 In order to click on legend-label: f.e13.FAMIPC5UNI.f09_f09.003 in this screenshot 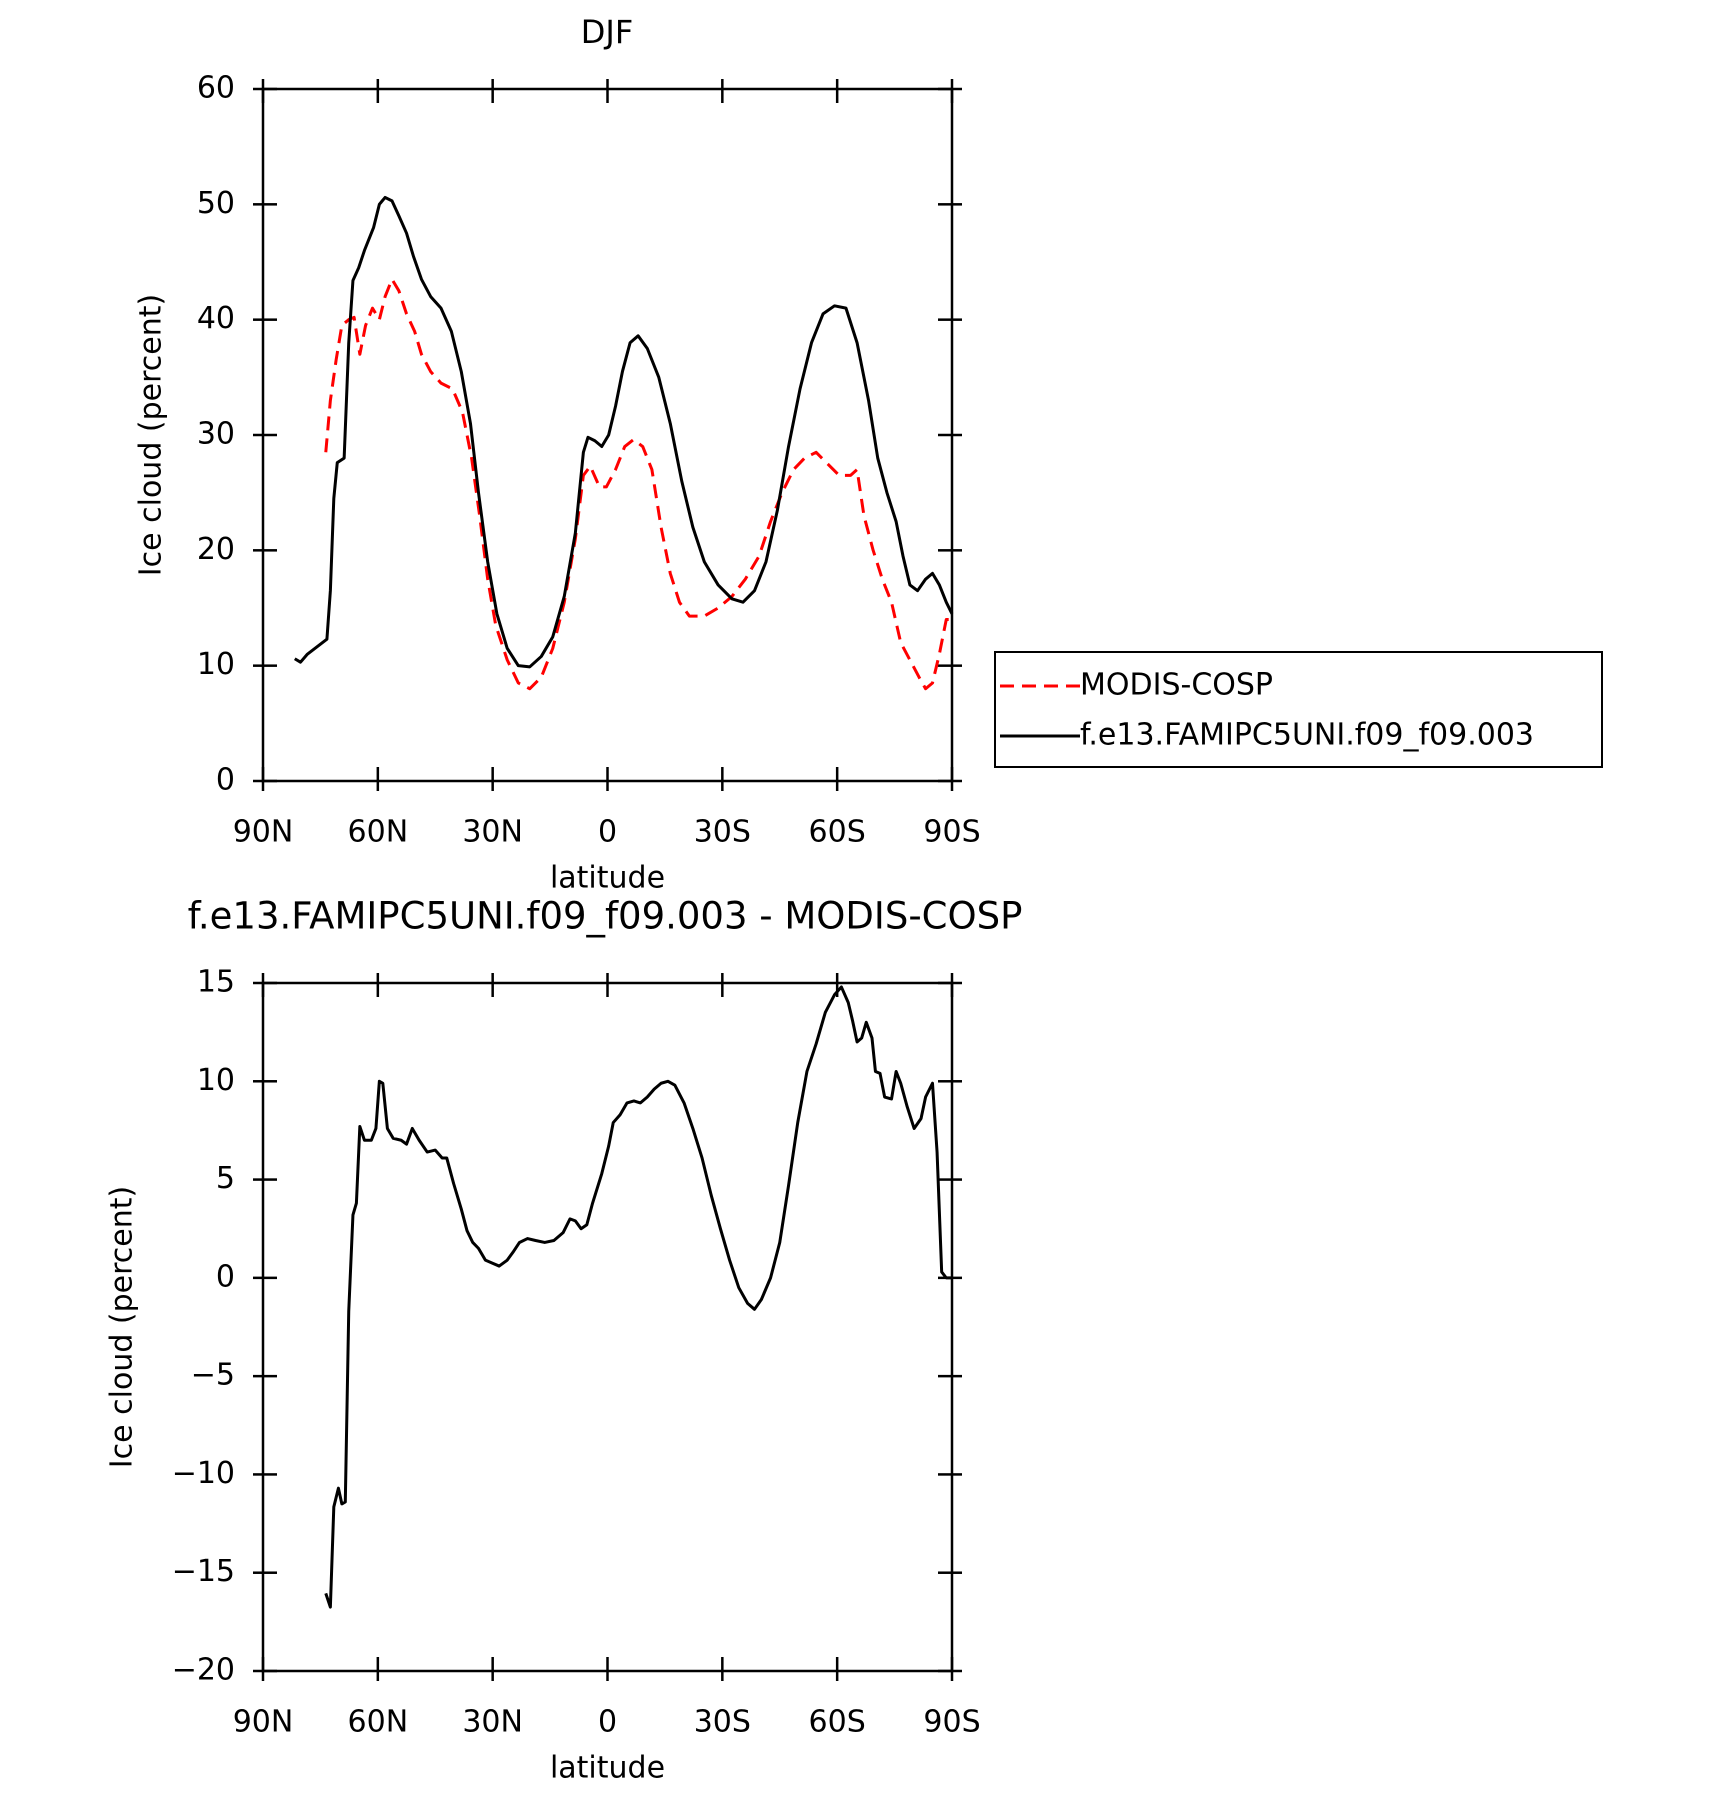, I will do `click(1307, 735)`.